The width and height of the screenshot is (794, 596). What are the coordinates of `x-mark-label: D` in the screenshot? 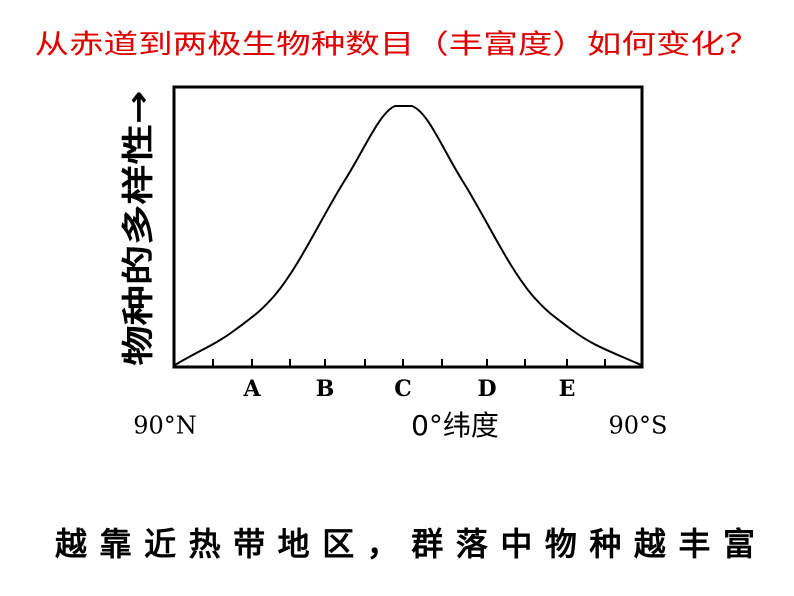 It's located at (486, 389).